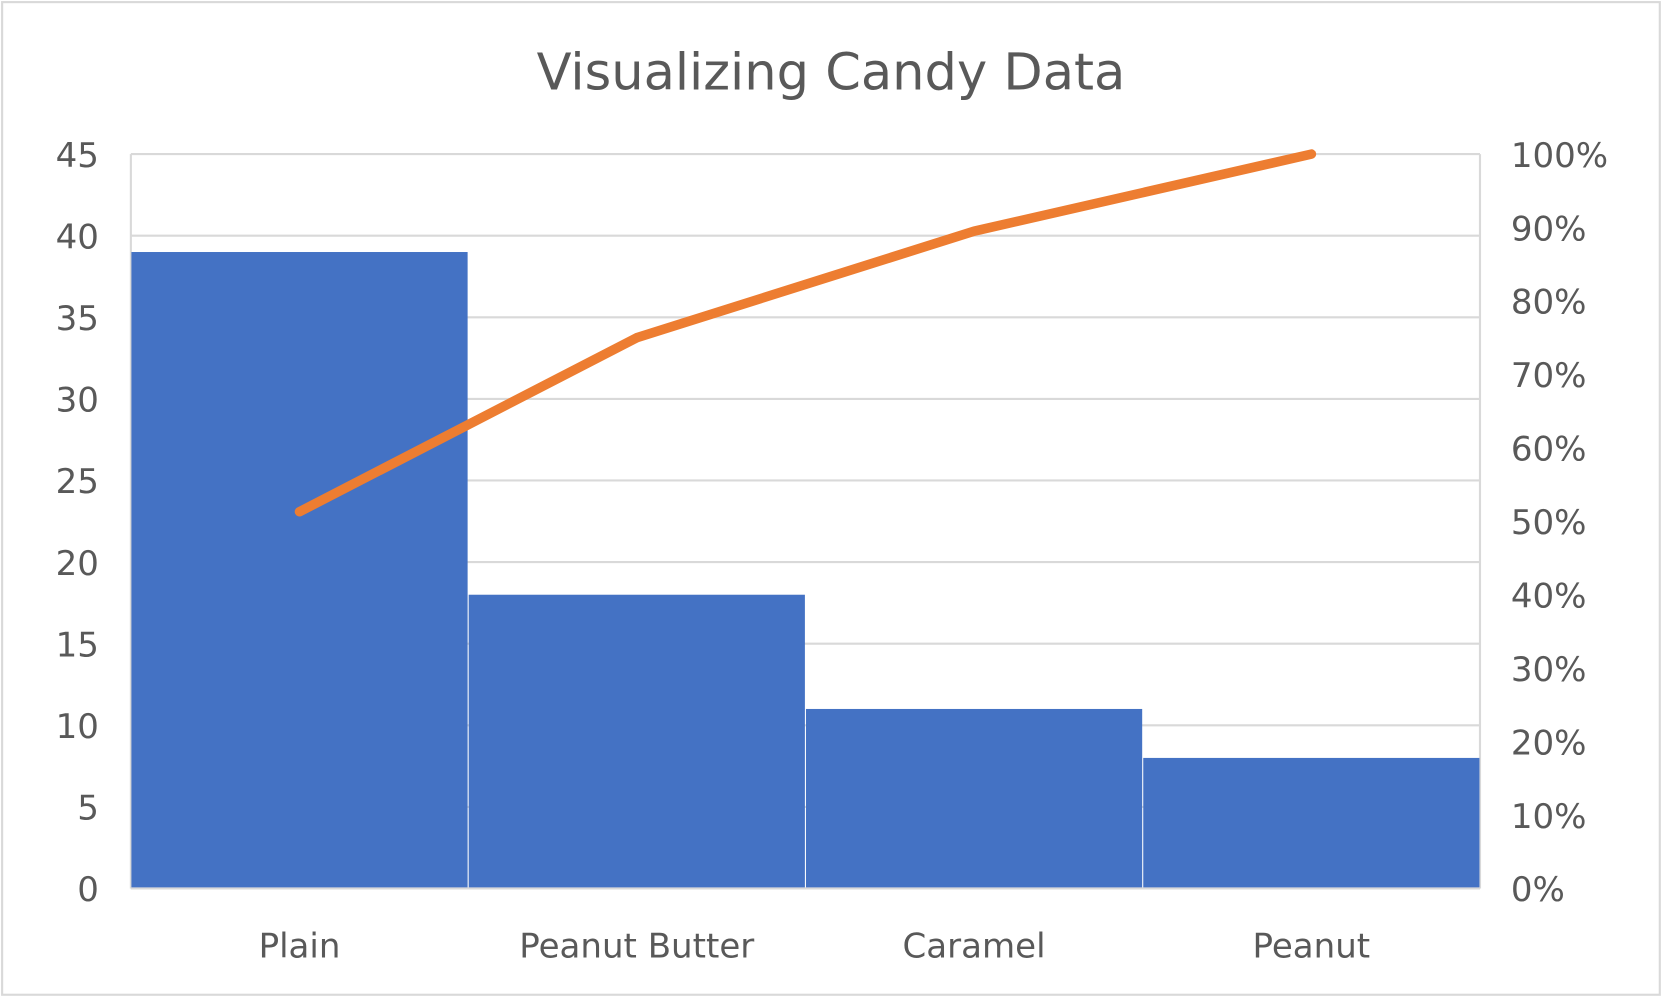 The height and width of the screenshot is (999, 1663). I want to click on right-tick-label: 60%, so click(1549, 450).